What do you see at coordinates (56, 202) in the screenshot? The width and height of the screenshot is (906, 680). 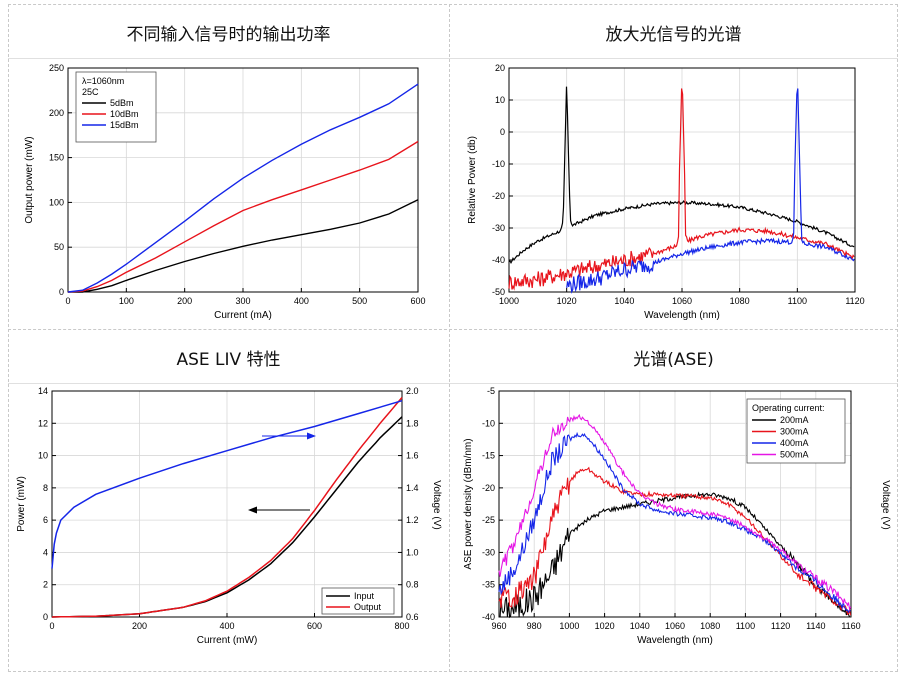 I see `y-tick-label: 100` at bounding box center [56, 202].